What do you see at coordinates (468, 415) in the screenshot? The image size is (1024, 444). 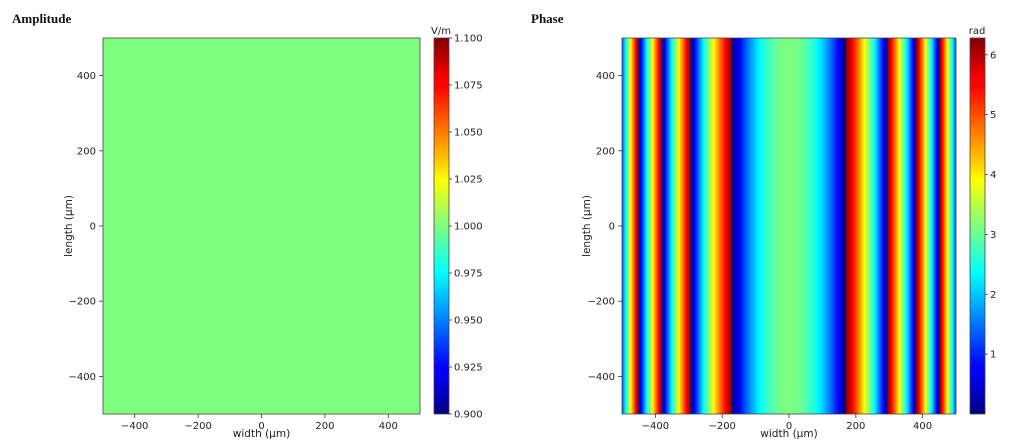 I see `amplitude-colorbar-tick-label: 0.900` at bounding box center [468, 415].